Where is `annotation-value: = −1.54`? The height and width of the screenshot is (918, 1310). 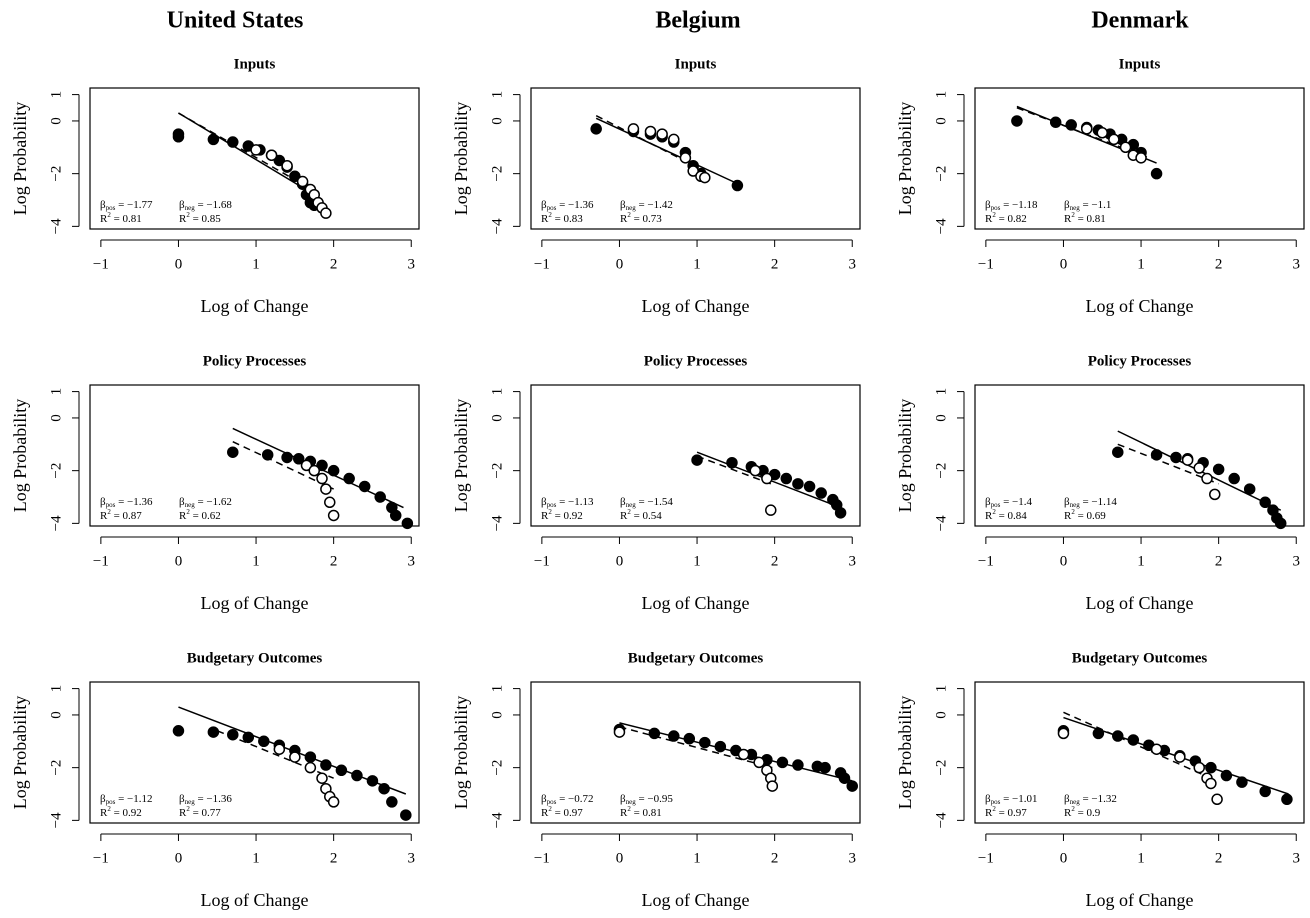 annotation-value: = −1.54 is located at coordinates (655, 502).